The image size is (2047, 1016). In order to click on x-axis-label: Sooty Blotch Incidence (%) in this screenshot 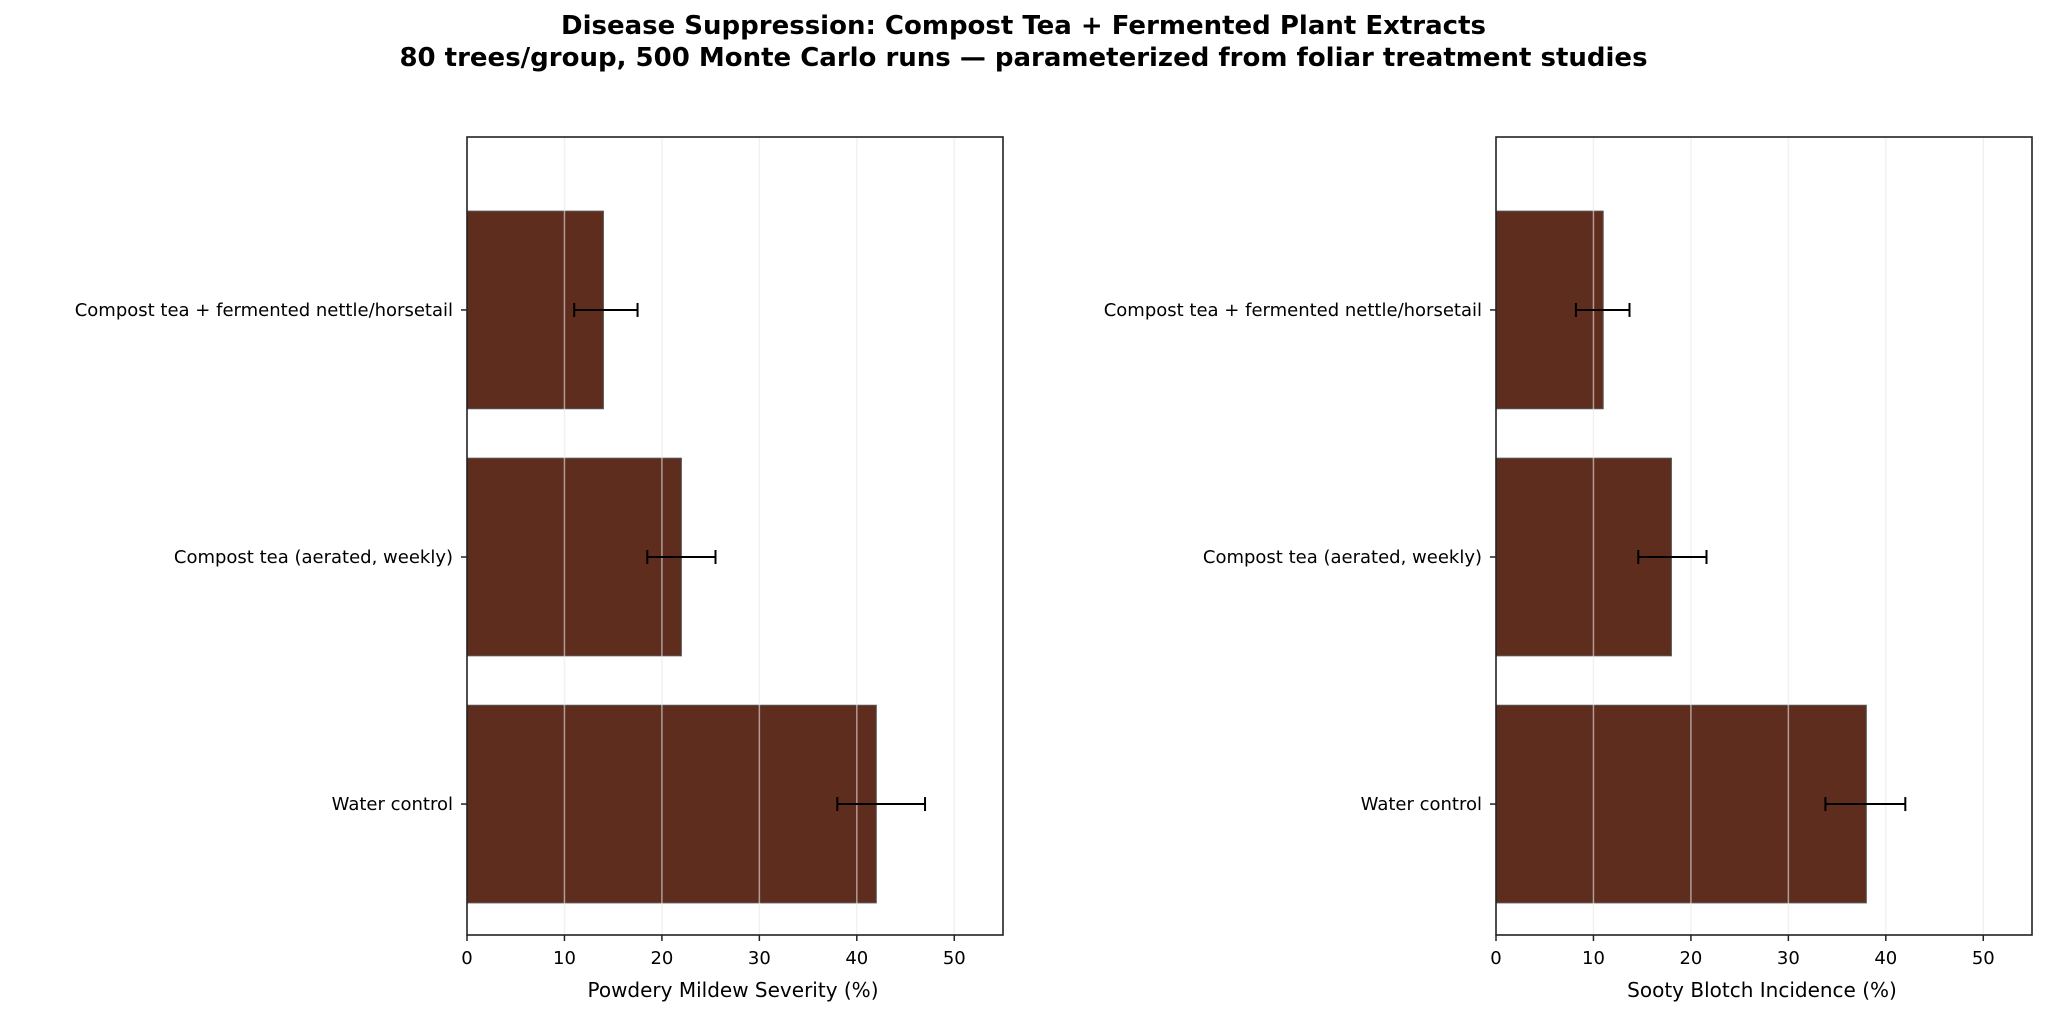, I will do `click(1762, 990)`.